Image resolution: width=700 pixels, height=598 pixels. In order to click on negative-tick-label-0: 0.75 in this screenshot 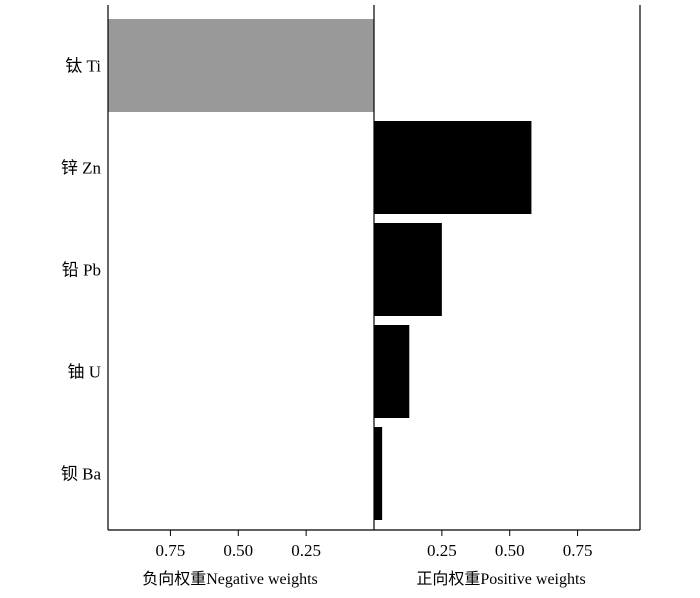, I will do `click(171, 550)`.